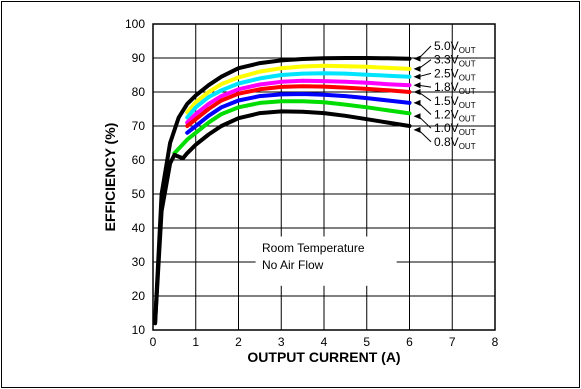 The width and height of the screenshot is (581, 389). Describe the element at coordinates (135, 24) in the screenshot. I see `y-tick-label-9: 100` at that location.